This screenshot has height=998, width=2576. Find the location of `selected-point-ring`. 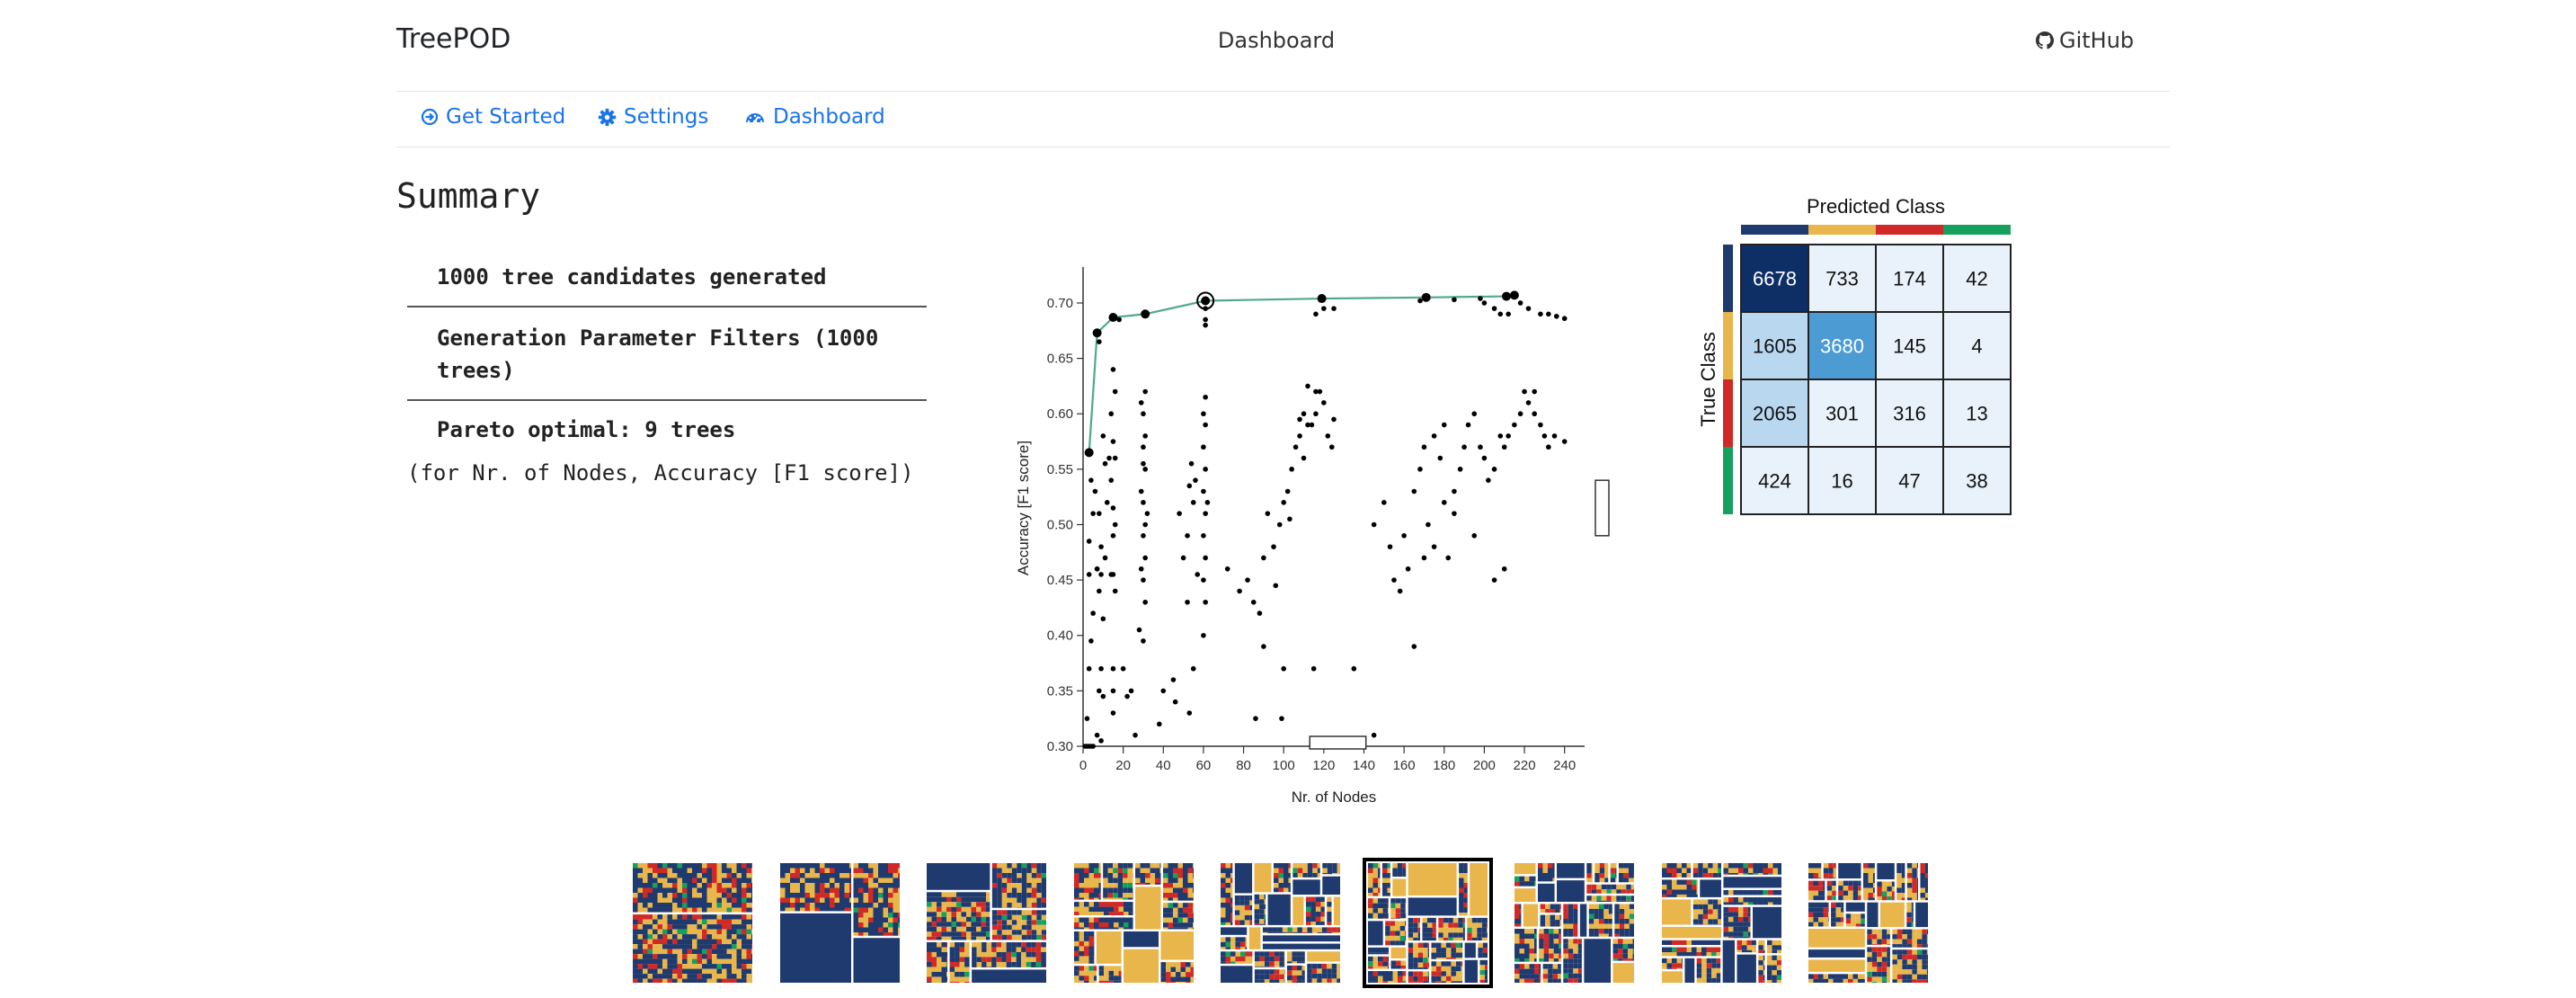

selected-point-ring is located at coordinates (1205, 300).